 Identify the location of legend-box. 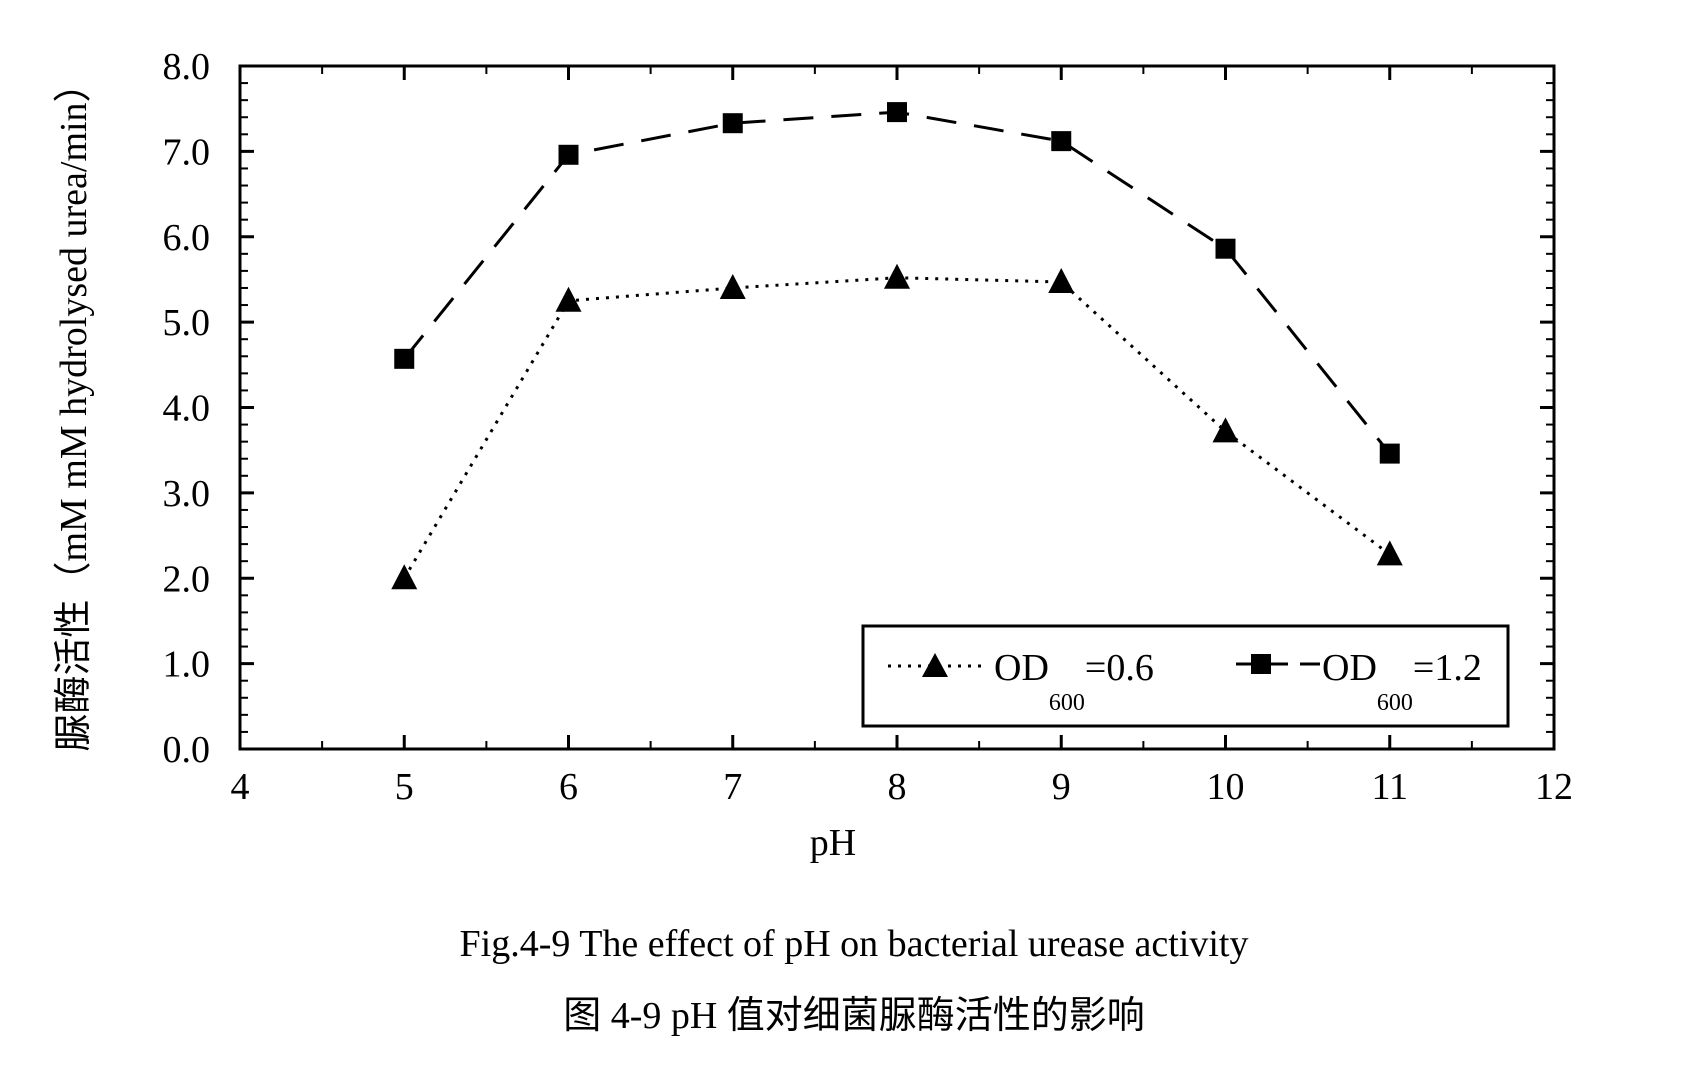
(1185, 676).